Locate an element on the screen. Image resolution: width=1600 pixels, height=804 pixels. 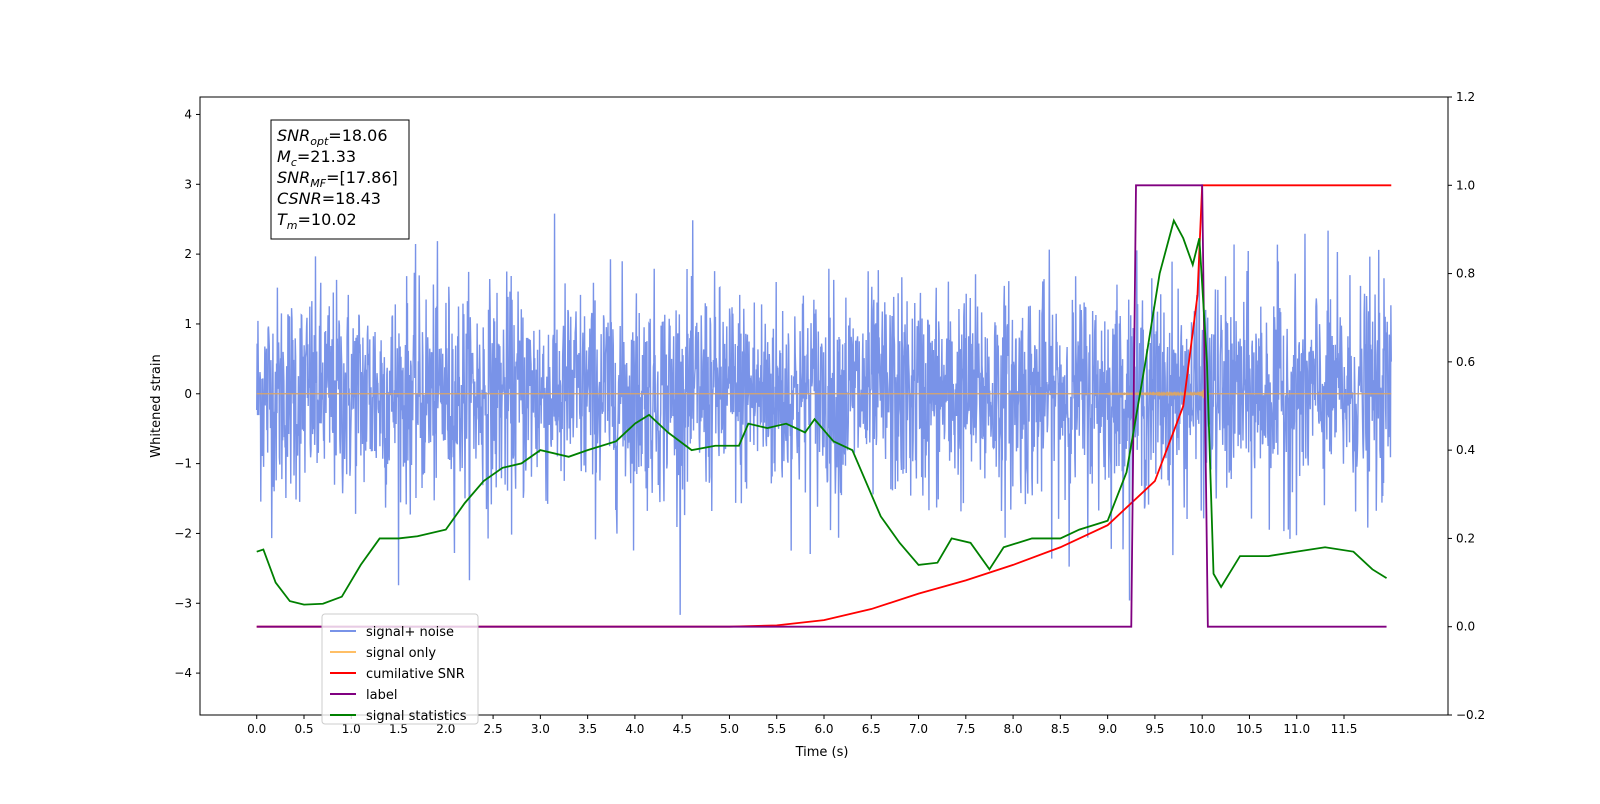
x-tick-label: 6.0 is located at coordinates (823, 729).